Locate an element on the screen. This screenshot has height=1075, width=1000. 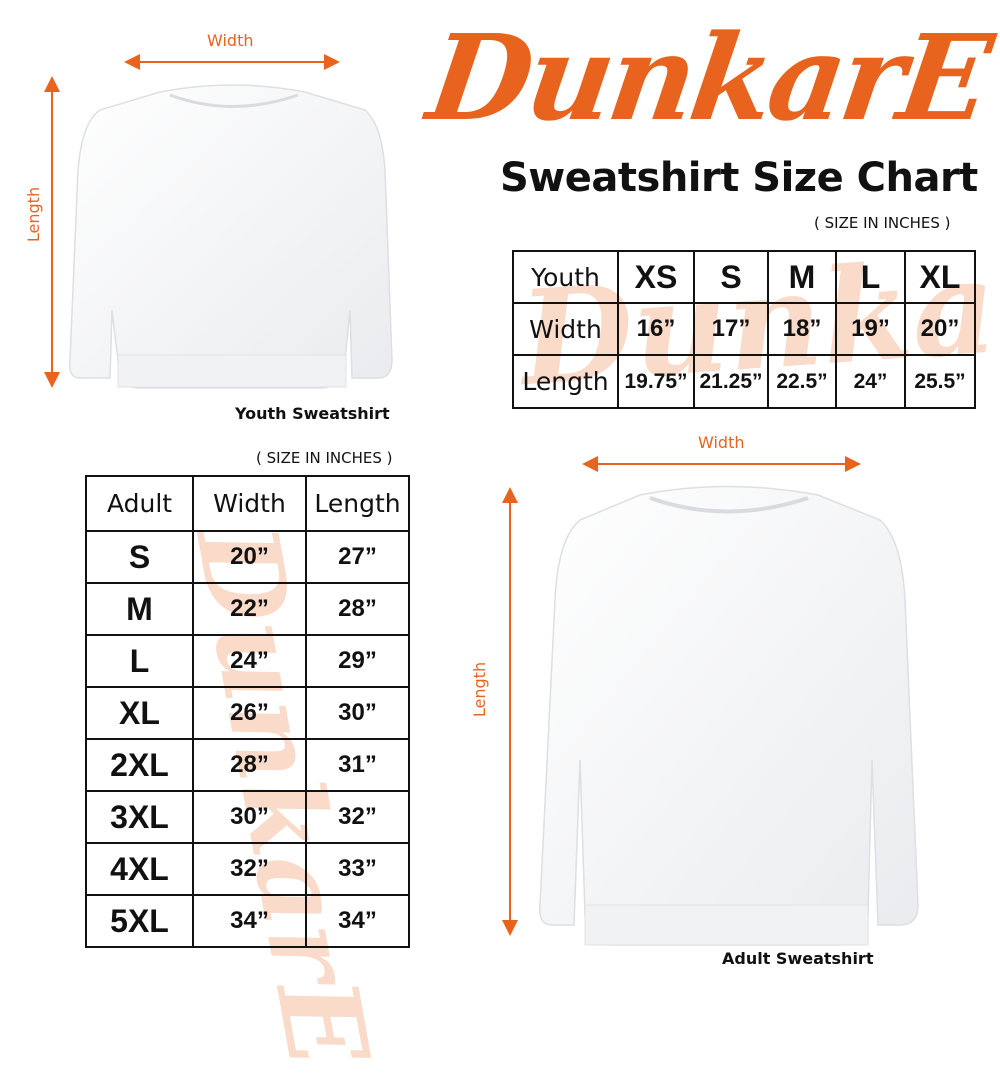
size-cell: 2XL is located at coordinates (139, 765).